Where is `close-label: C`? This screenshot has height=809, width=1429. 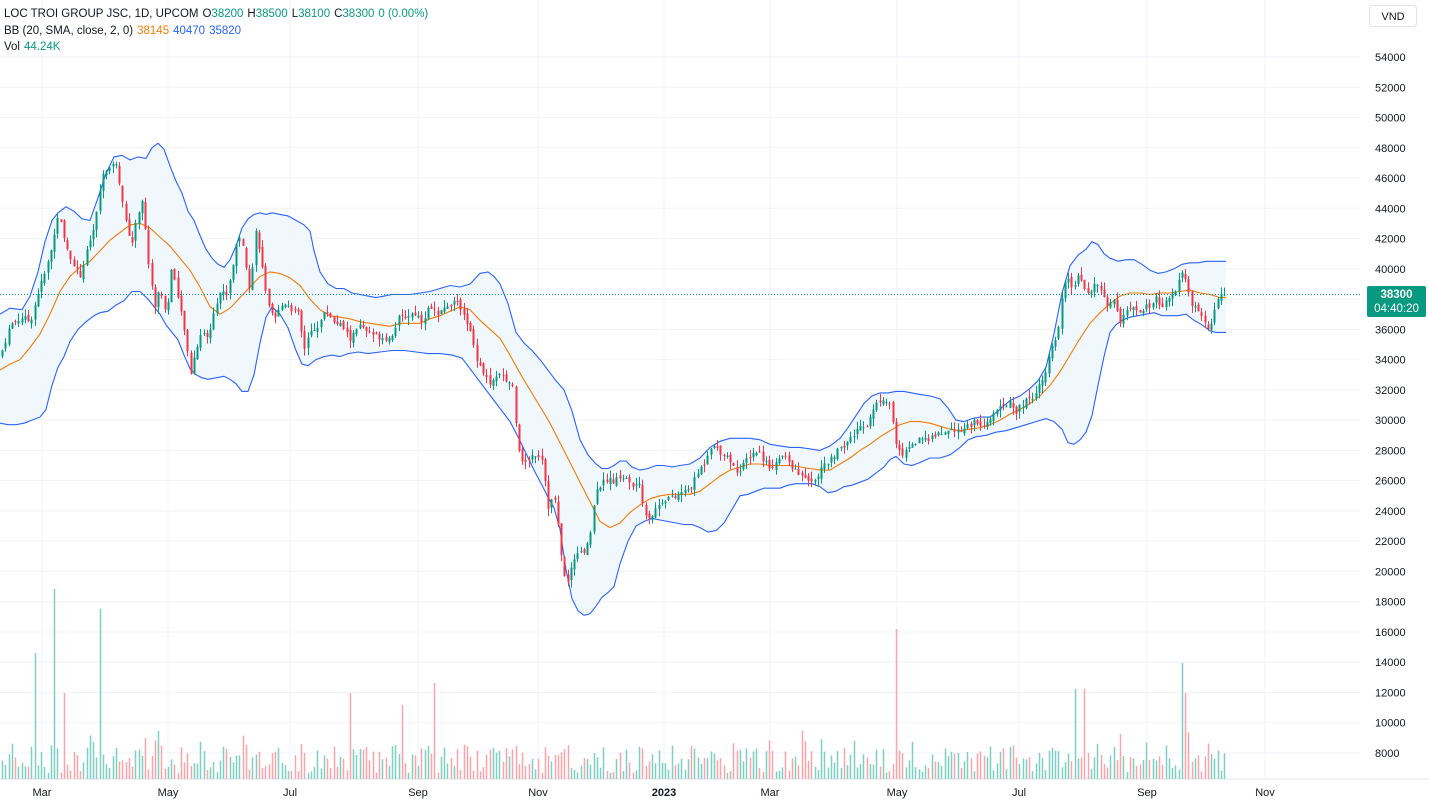
close-label: C is located at coordinates (338, 14).